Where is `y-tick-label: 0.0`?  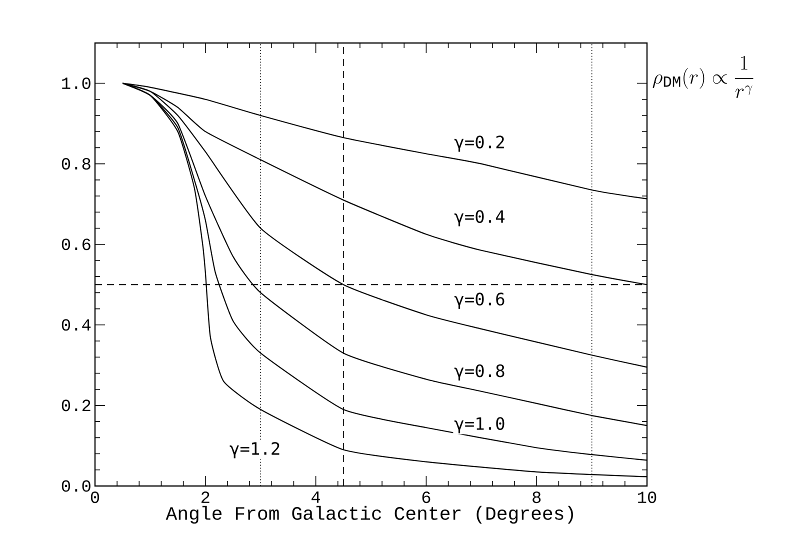 y-tick-label: 0.0 is located at coordinates (76, 486).